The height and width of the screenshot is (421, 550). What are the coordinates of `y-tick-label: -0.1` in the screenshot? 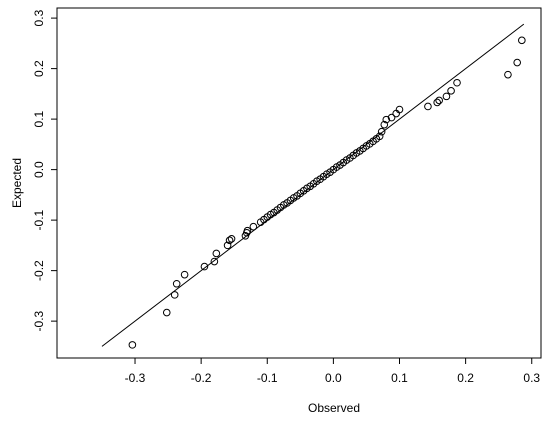 It's located at (39, 219).